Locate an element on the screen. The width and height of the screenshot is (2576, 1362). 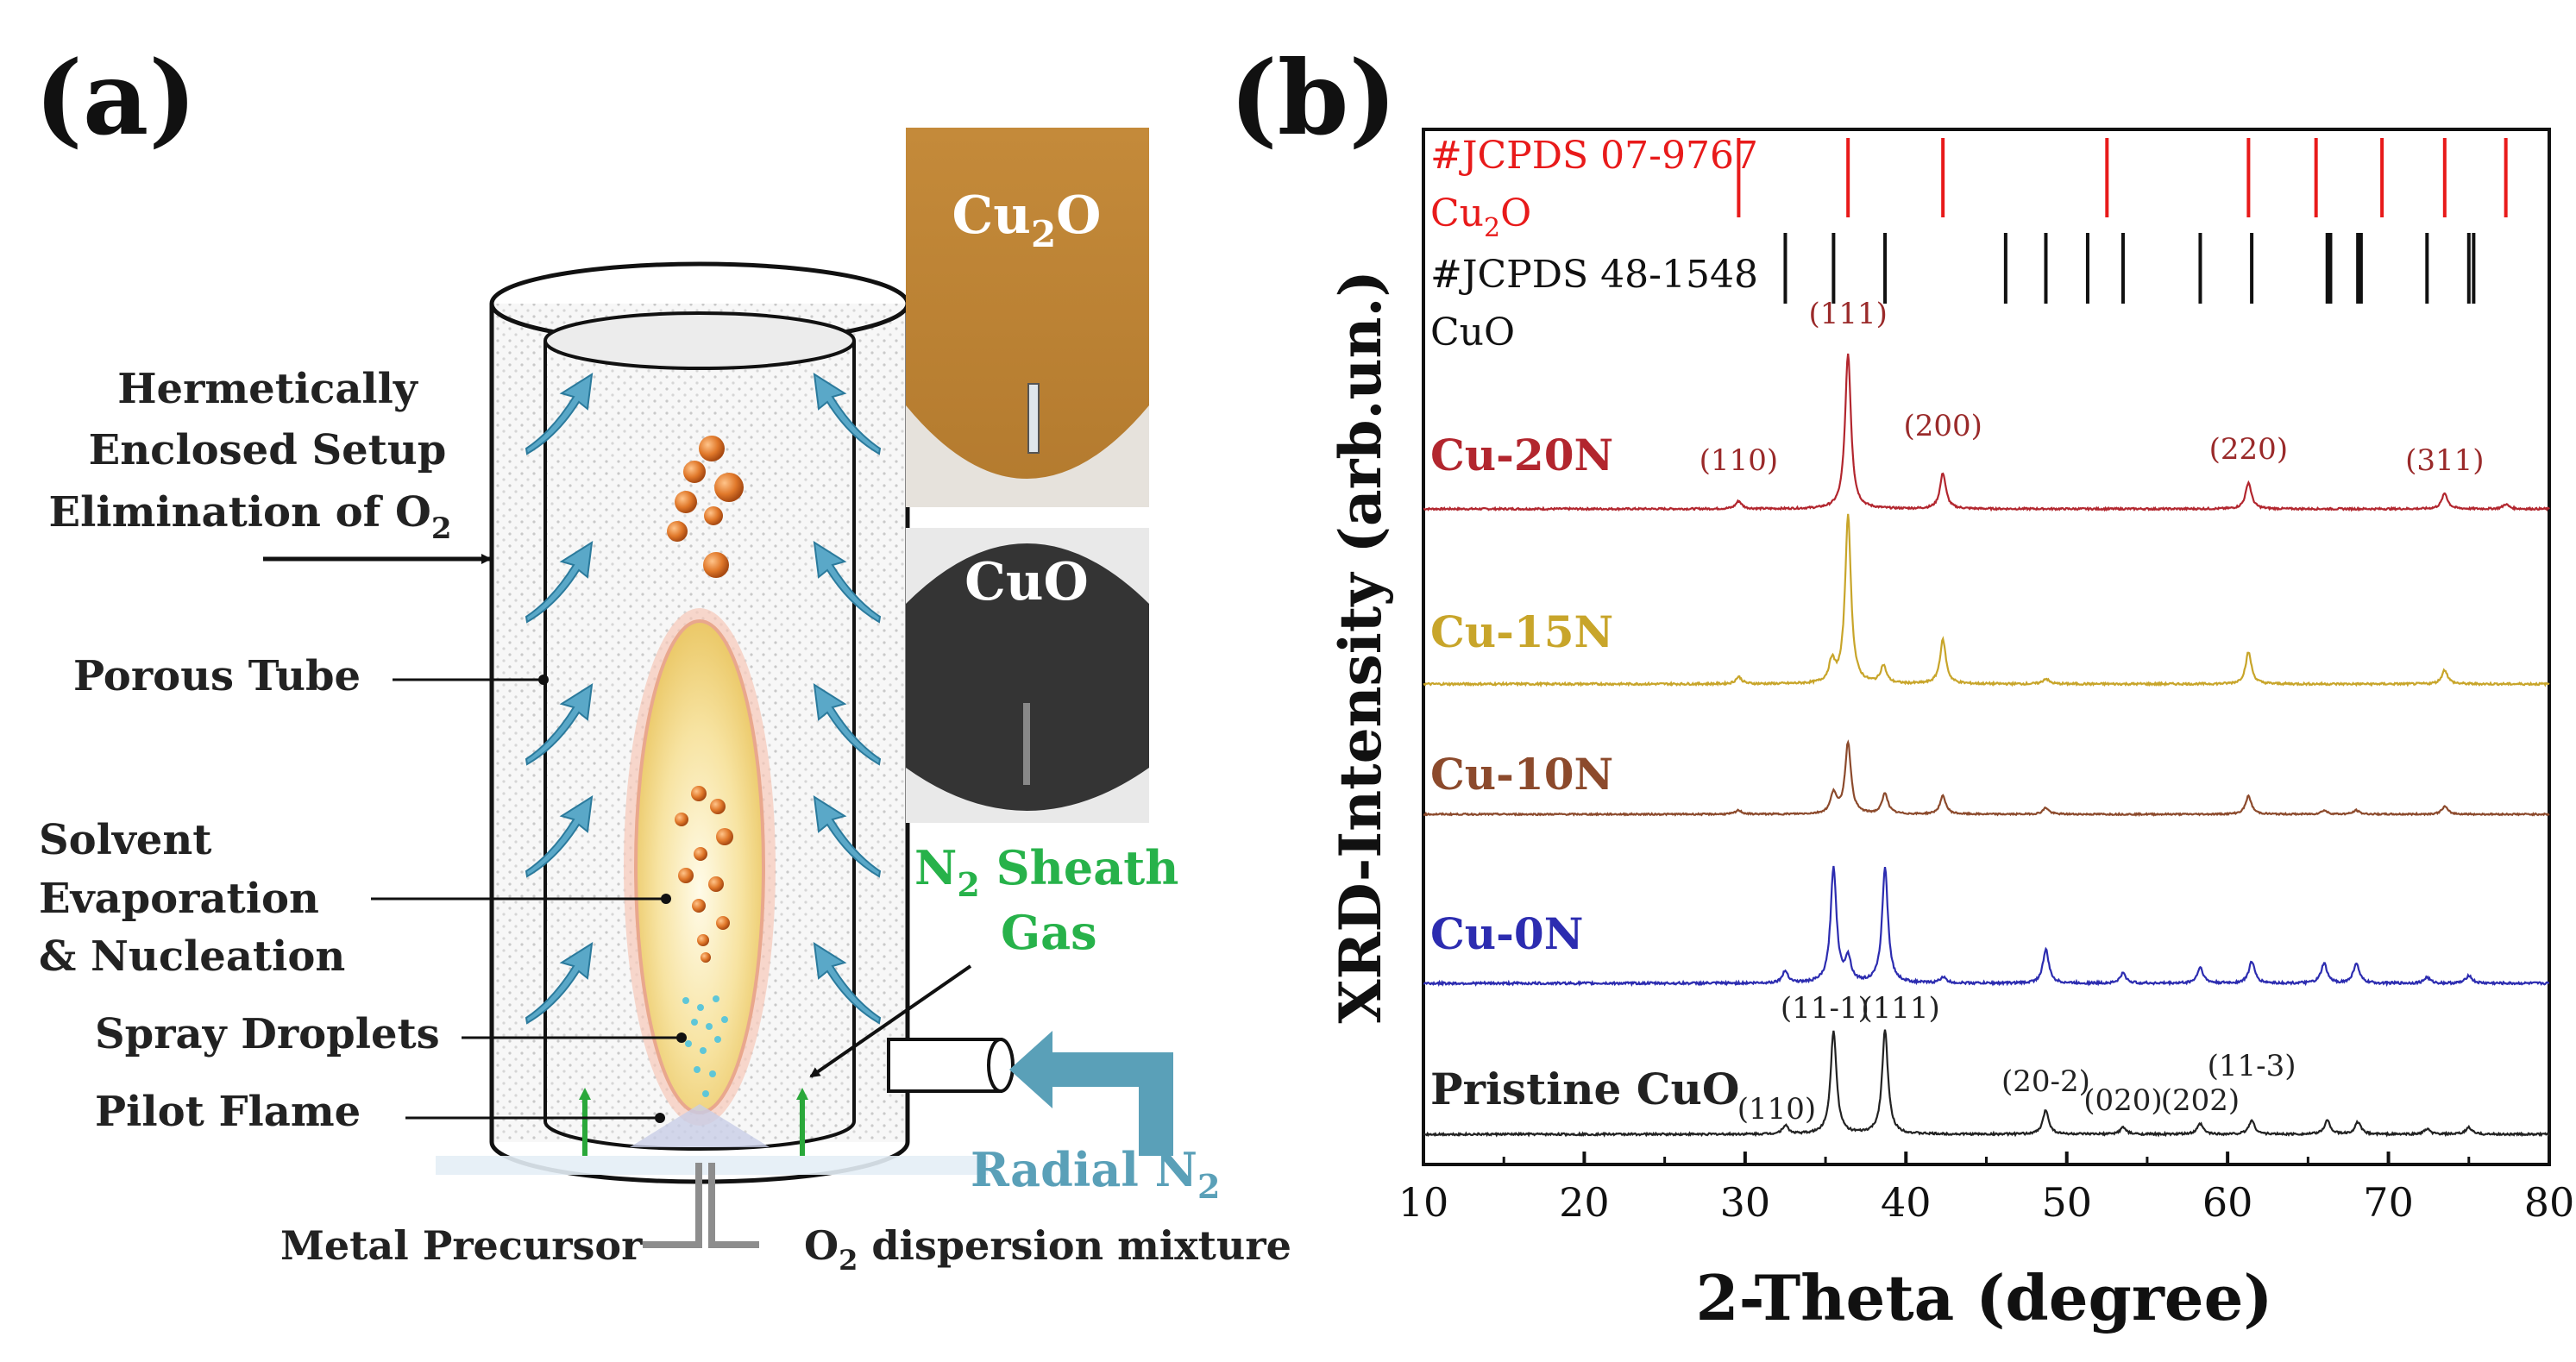
series-cu-15n is located at coordinates (1986, 600).